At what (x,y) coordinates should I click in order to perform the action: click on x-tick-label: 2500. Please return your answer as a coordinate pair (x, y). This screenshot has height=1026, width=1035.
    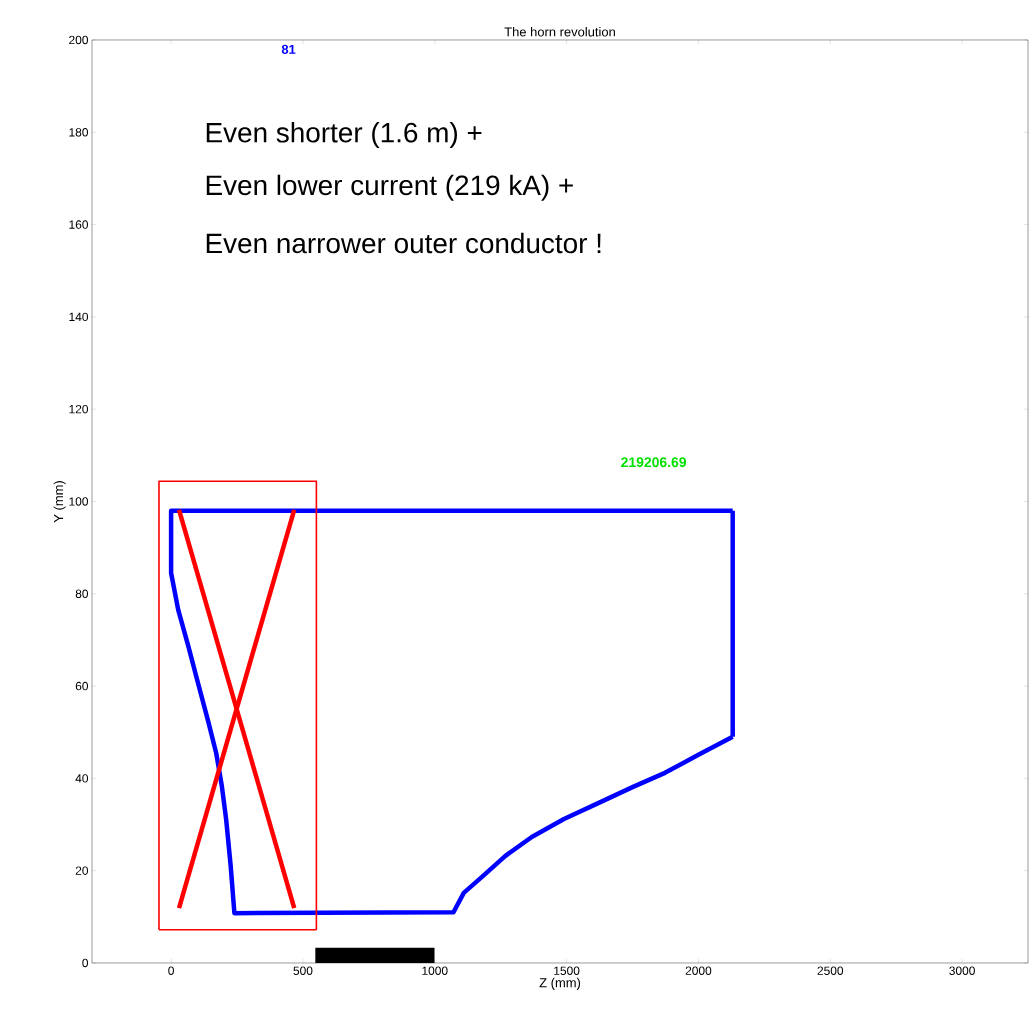
    Looking at the image, I should click on (830, 970).